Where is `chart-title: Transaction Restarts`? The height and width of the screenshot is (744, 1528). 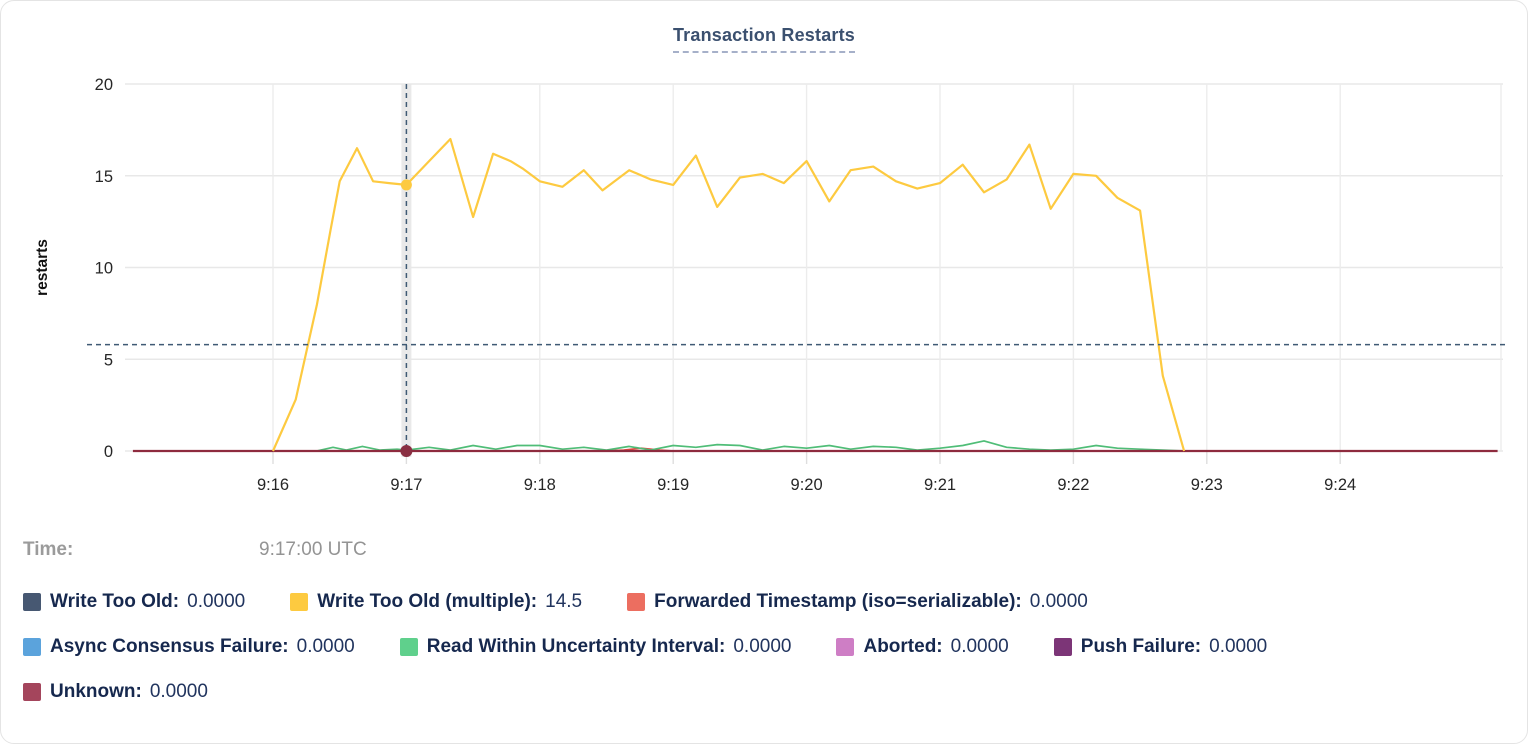
chart-title: Transaction Restarts is located at coordinates (764, 39).